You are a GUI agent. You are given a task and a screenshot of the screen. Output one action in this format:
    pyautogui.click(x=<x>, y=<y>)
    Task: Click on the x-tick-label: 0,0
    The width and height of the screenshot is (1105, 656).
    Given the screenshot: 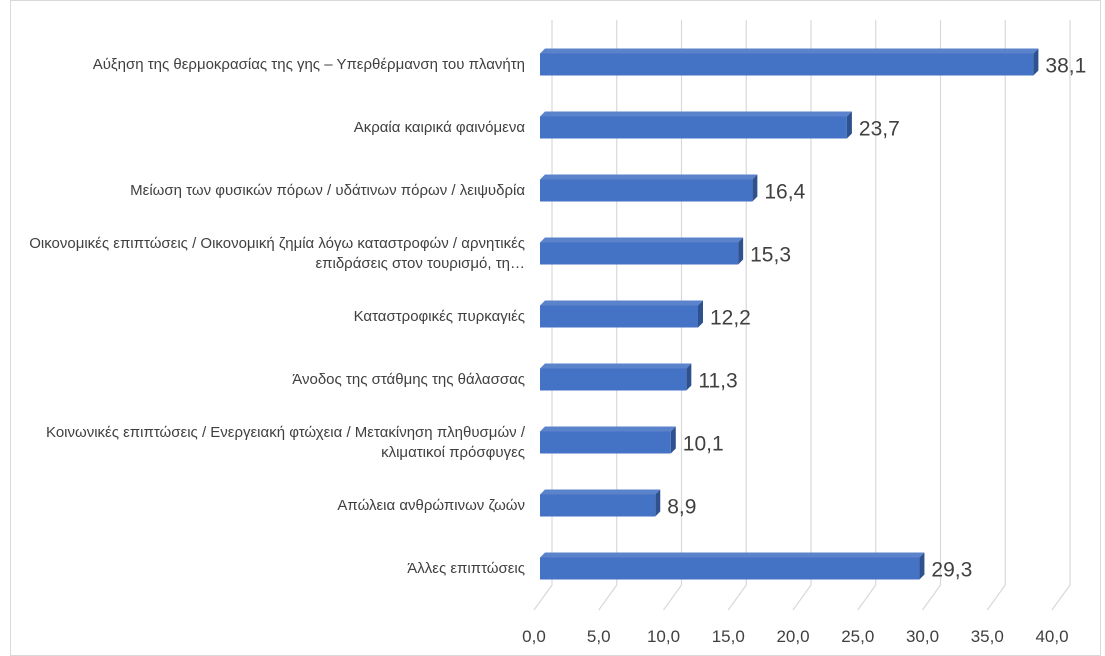 What is the action you would take?
    pyautogui.click(x=534, y=636)
    